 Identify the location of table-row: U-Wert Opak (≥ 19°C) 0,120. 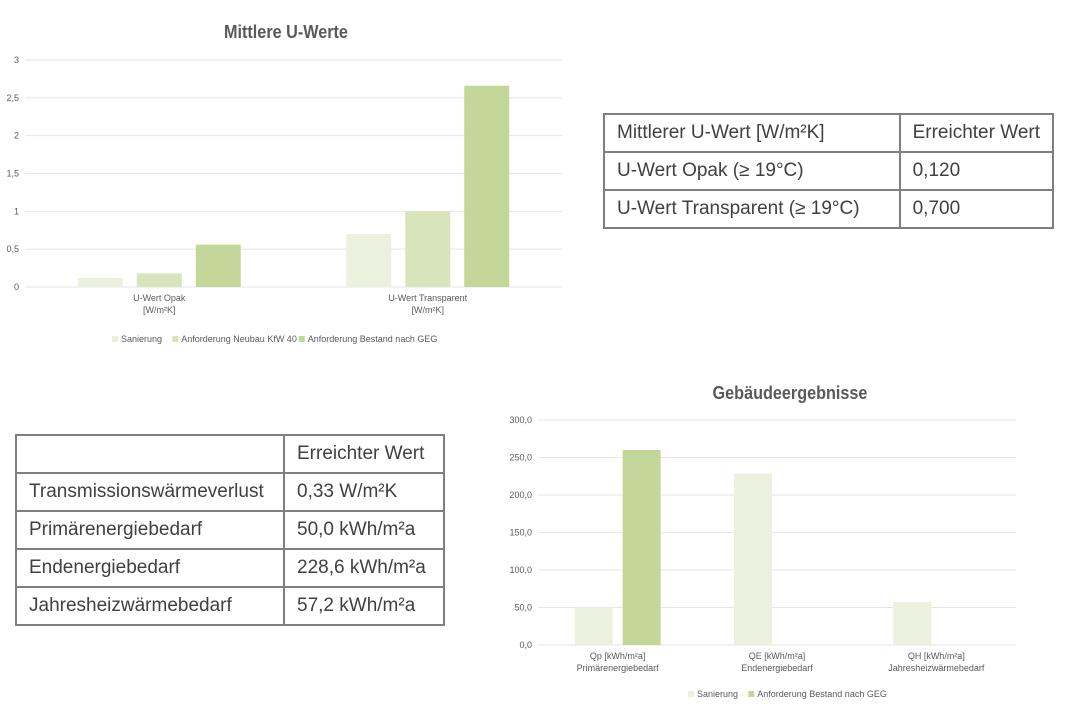
(829, 171).